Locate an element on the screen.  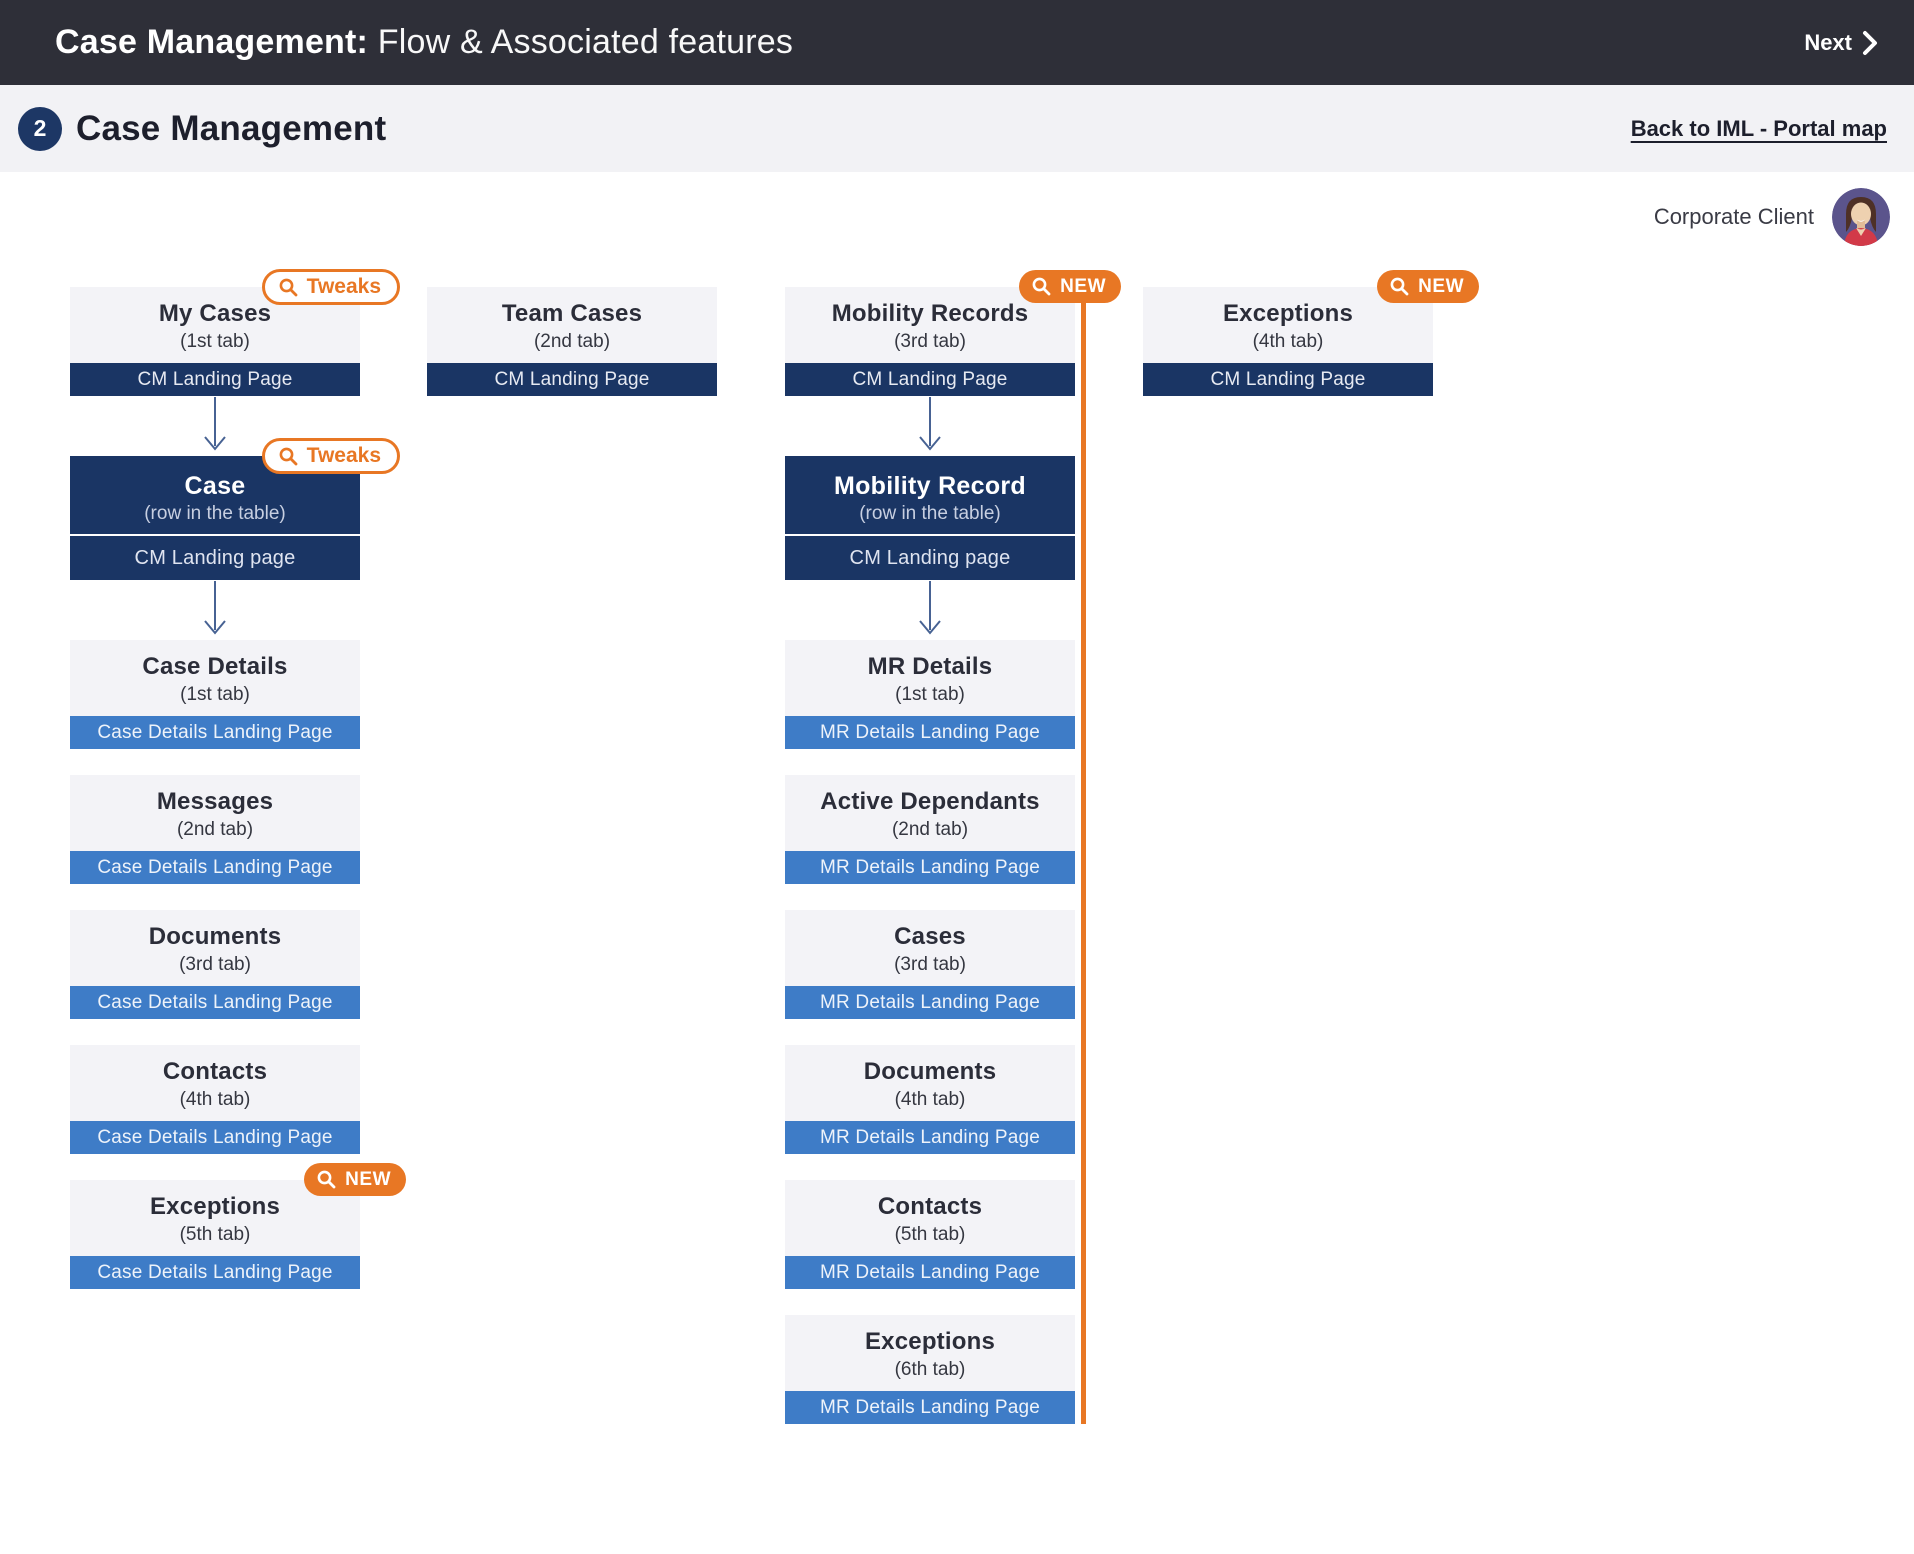
new-section-divider-line is located at coordinates (1083, 862).